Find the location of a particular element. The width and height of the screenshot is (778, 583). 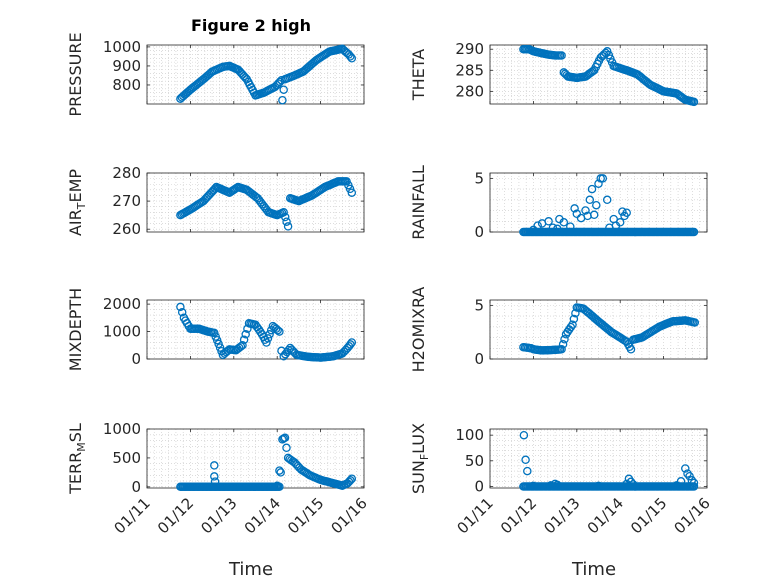

y-axis-label-sun_flux: SUNFLUX is located at coordinates (420, 458).